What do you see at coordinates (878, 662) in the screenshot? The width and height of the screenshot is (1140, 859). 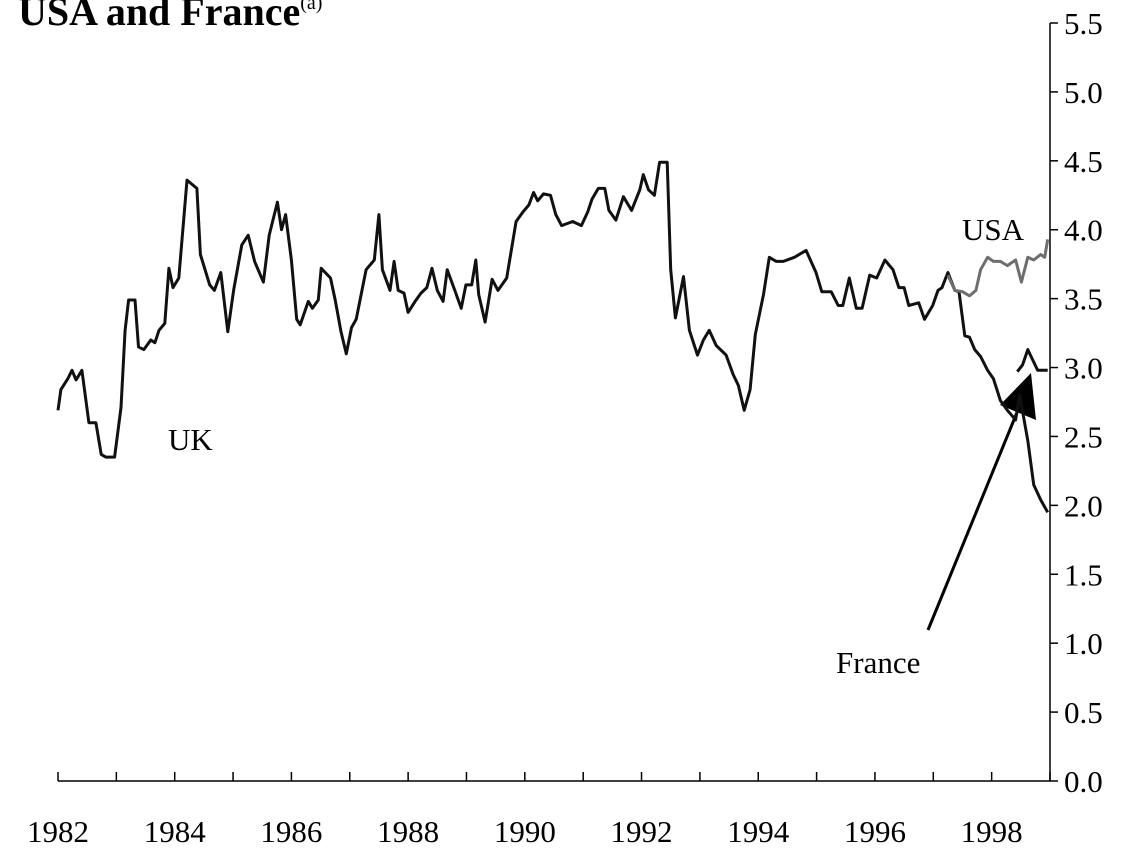 I see `annotation: France` at bounding box center [878, 662].